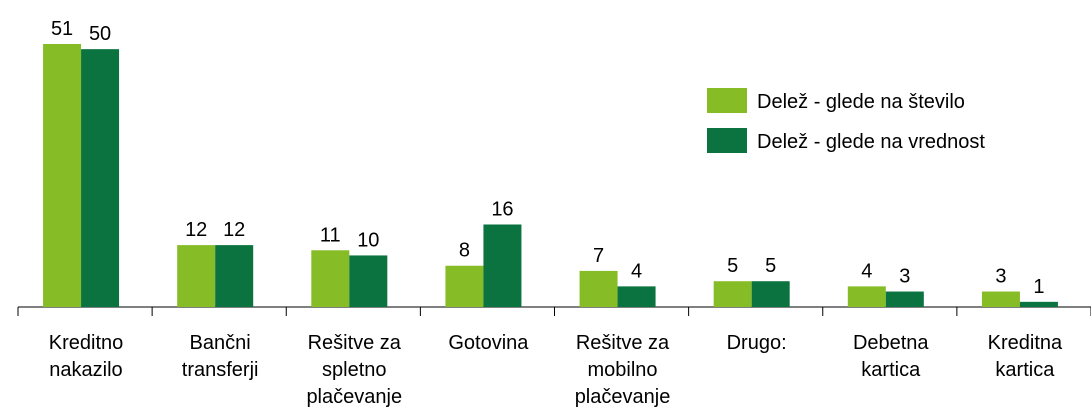  What do you see at coordinates (368, 240) in the screenshot?
I see `value-label: 10` at bounding box center [368, 240].